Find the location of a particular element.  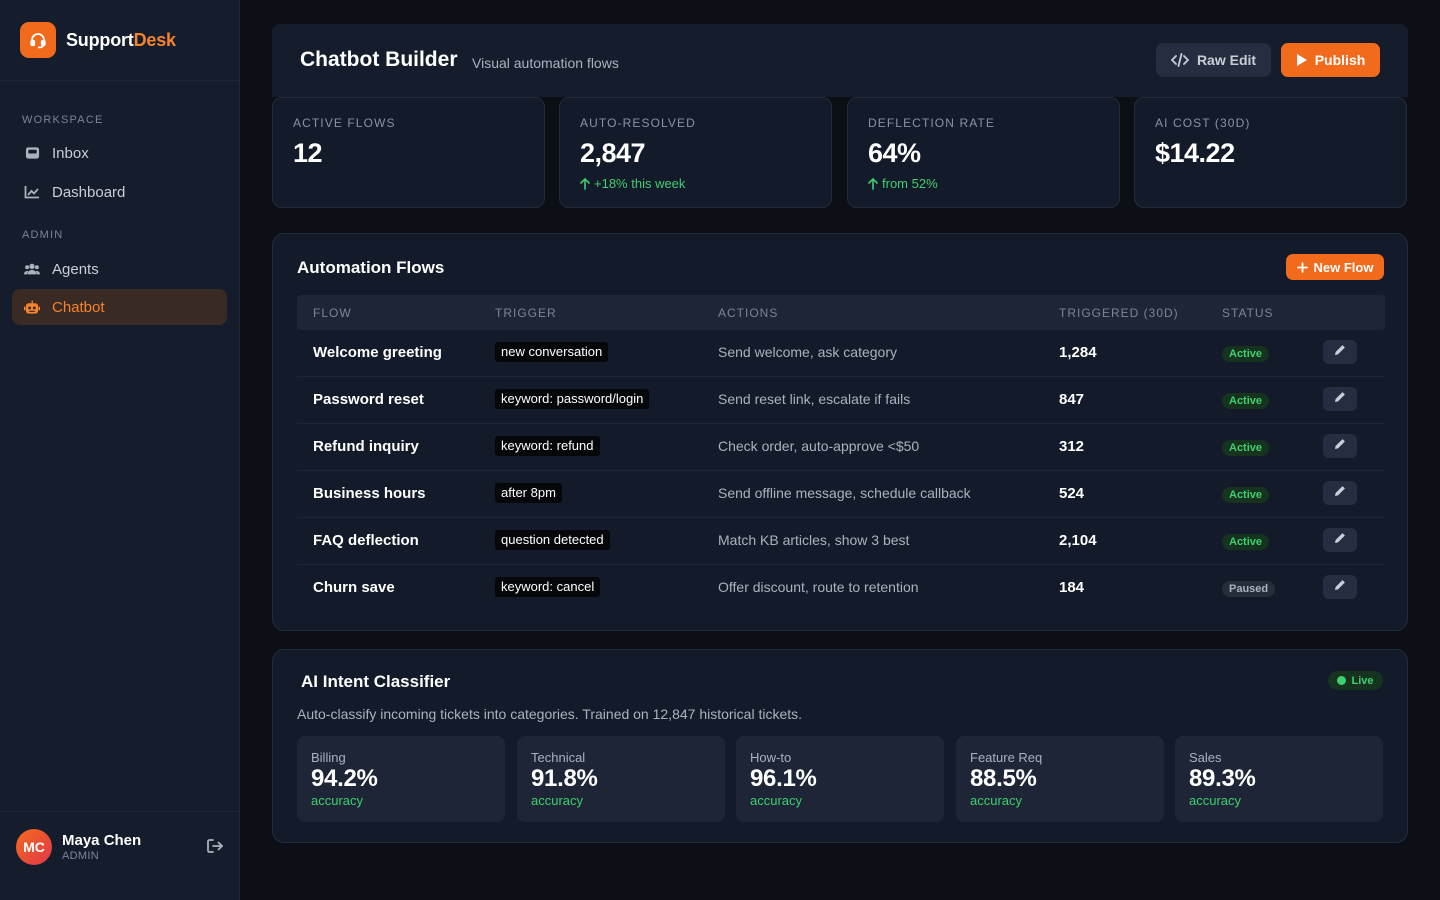

flow-triggered-count: 1,284 is located at coordinates (1078, 352).